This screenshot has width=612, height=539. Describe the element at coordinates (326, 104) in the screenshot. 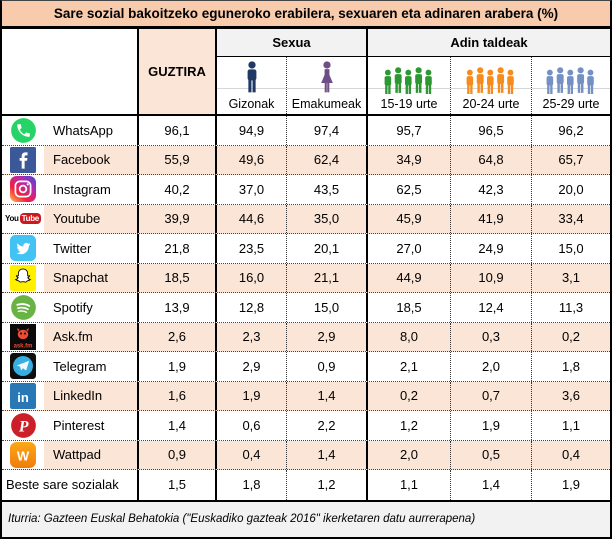

I see `column-label: Emakumeak` at that location.